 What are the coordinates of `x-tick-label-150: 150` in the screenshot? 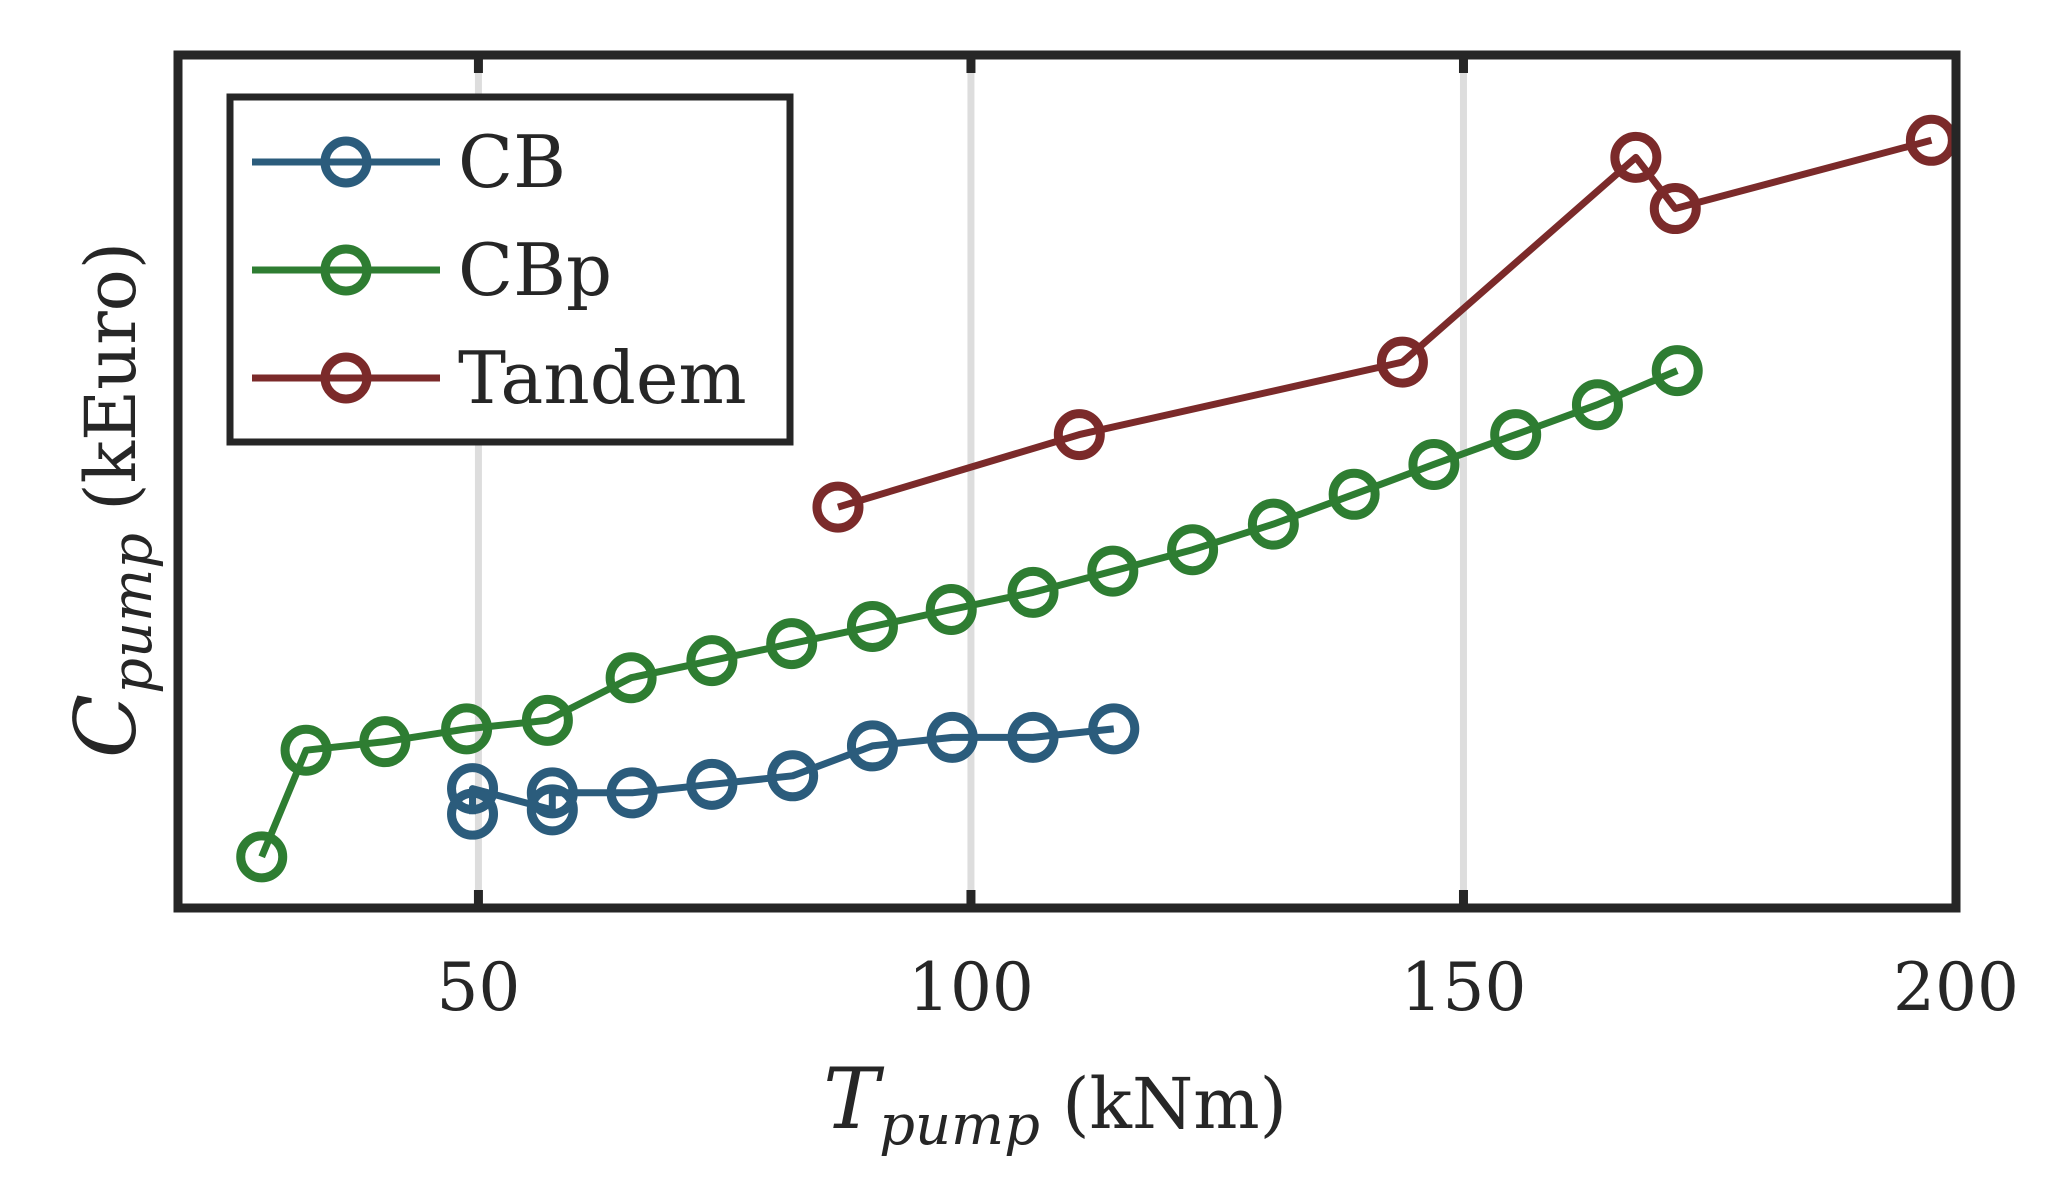 It's located at (1463, 987).